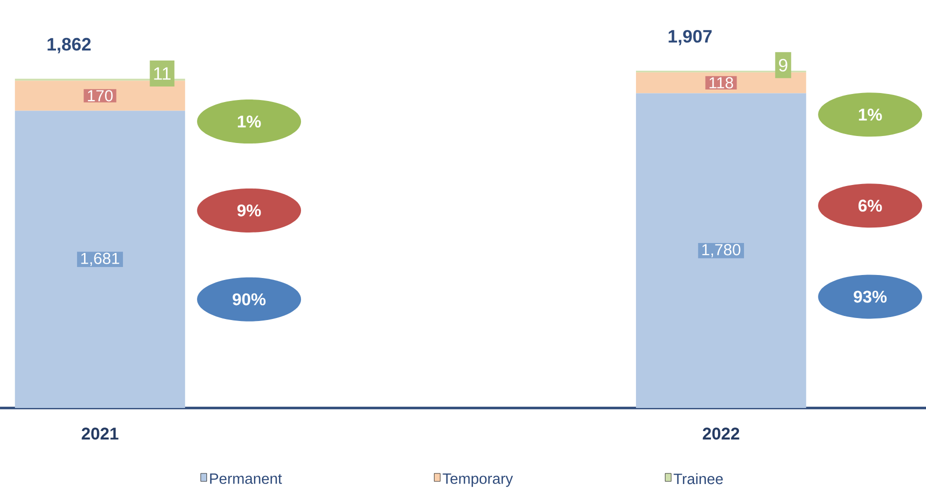 The width and height of the screenshot is (926, 493). Describe the element at coordinates (477, 480) in the screenshot. I see `legend-label: Temporary` at that location.